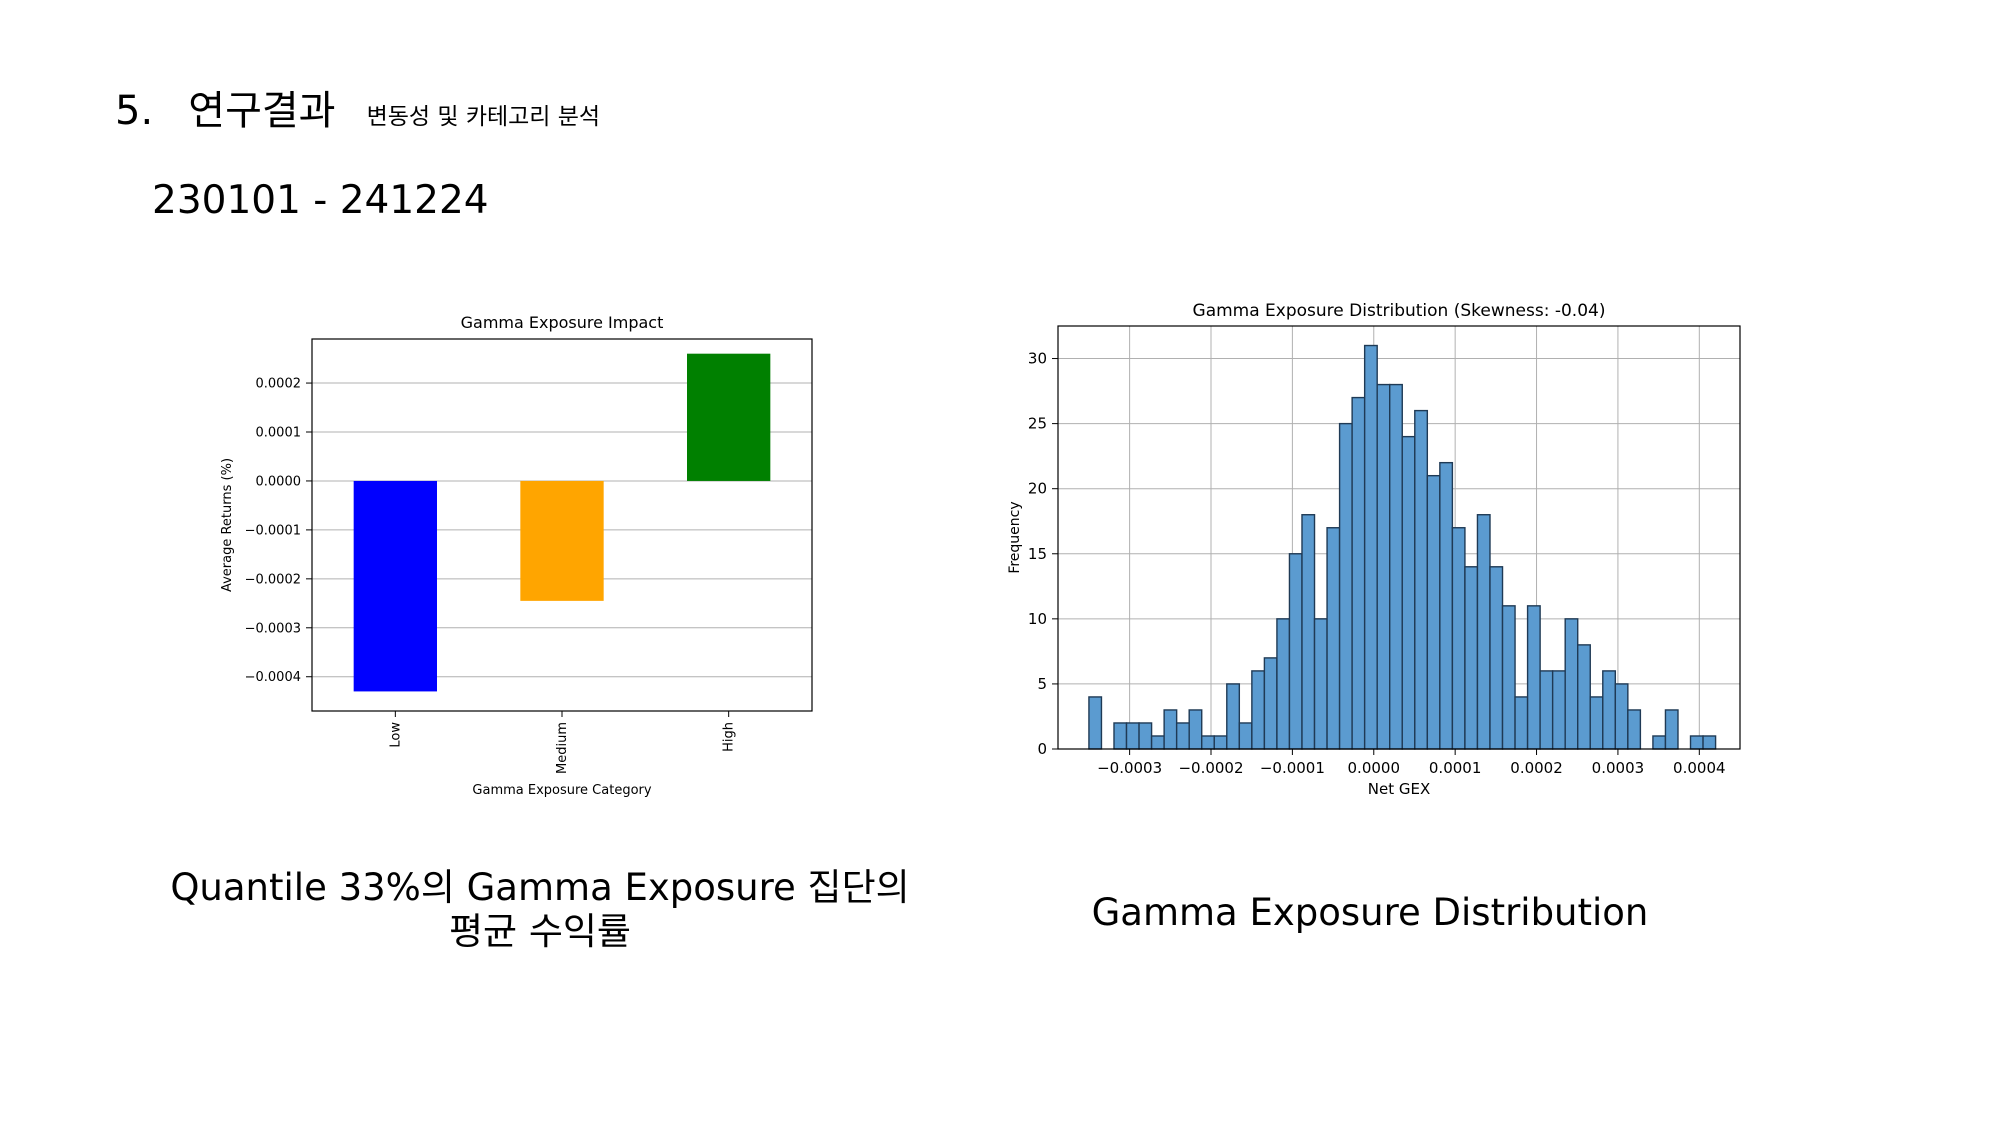 This screenshot has height=1125, width=2000. What do you see at coordinates (562, 322) in the screenshot?
I see `bar-chart-title: Gamma Exposure Impact` at bounding box center [562, 322].